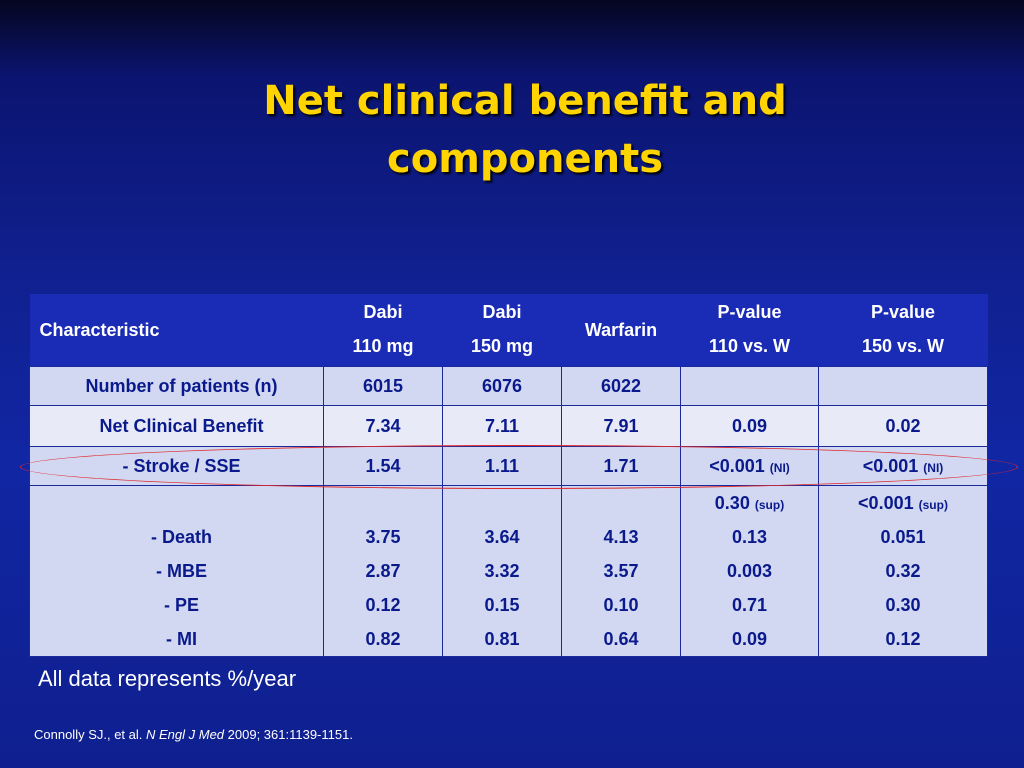 Image resolution: width=1024 pixels, height=768 pixels. I want to click on value-death: 4.13, so click(621, 537).